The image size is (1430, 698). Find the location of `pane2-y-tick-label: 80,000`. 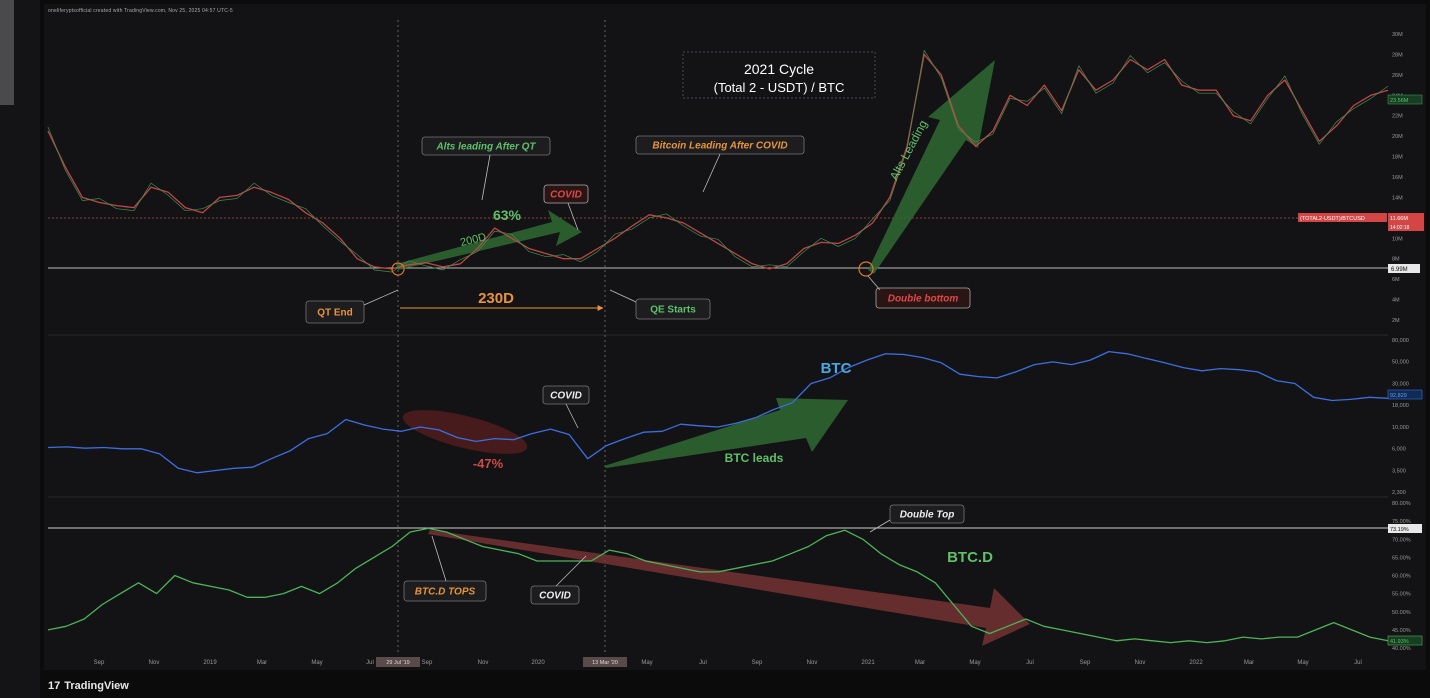

pane2-y-tick-label: 80,000 is located at coordinates (1400, 341).